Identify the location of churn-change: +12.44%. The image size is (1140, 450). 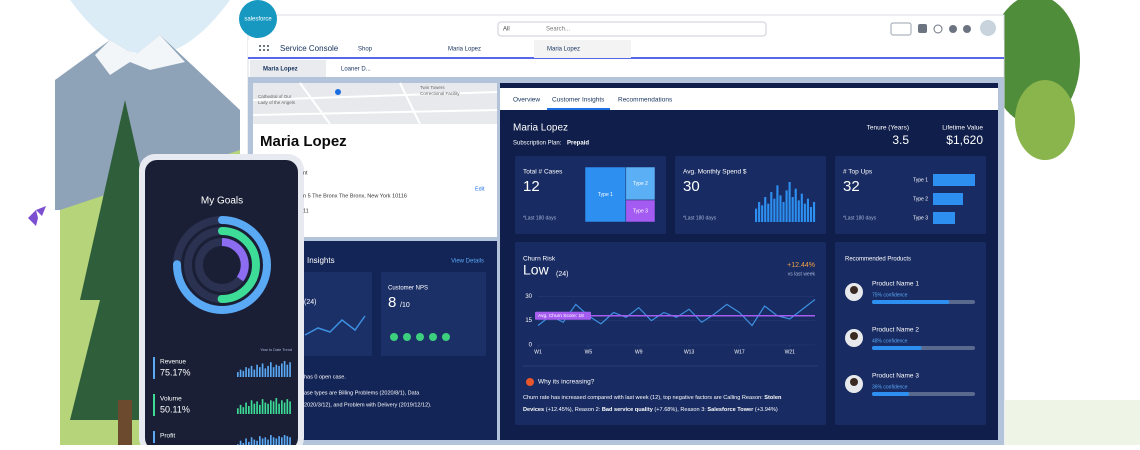
(801, 265).